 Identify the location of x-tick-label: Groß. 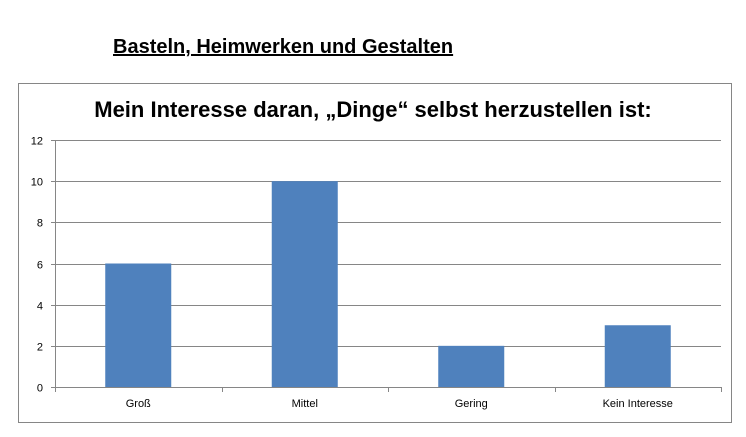
(138, 404).